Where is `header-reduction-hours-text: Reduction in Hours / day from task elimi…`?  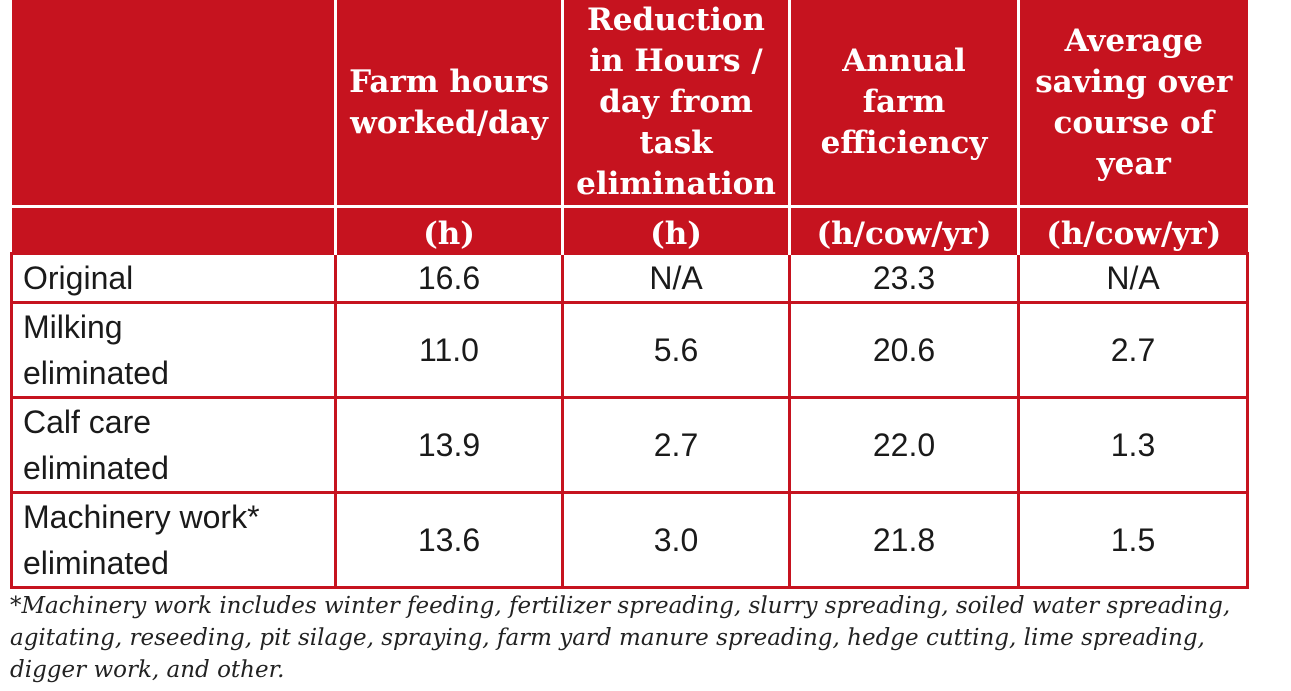
header-reduction-hours-text: Reduction in Hours / day from task elimi… is located at coordinates (676, 102).